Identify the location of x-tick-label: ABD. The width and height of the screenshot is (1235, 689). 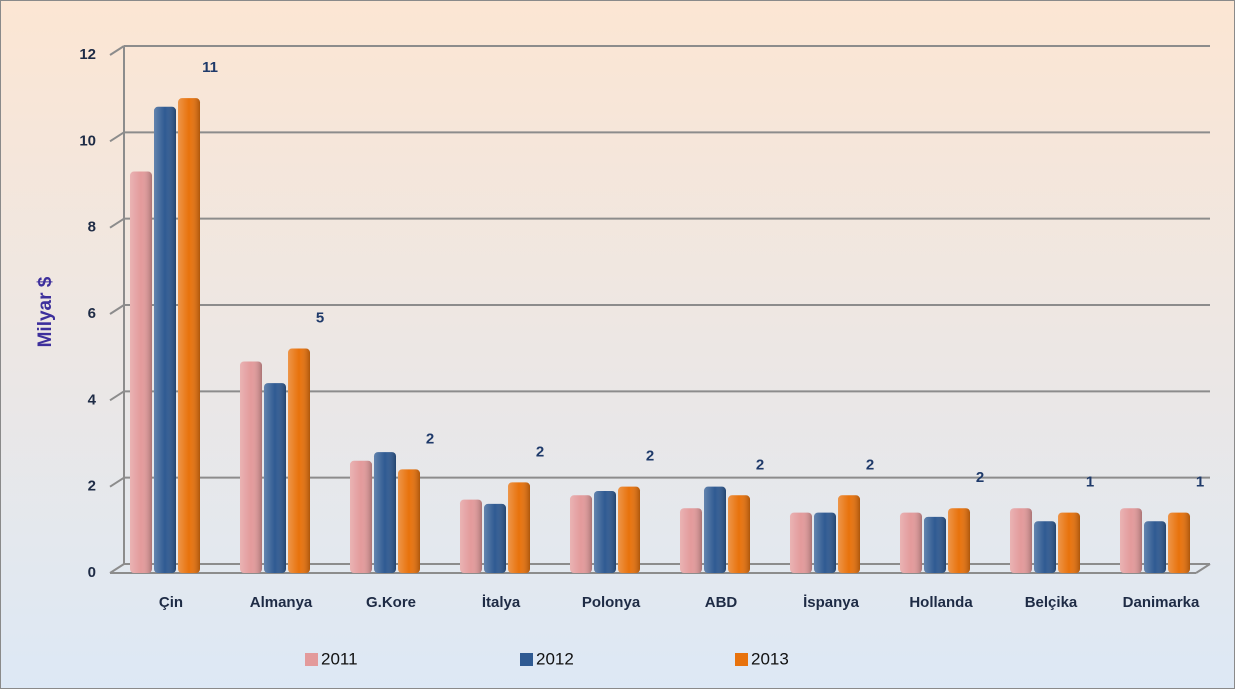
(721, 602).